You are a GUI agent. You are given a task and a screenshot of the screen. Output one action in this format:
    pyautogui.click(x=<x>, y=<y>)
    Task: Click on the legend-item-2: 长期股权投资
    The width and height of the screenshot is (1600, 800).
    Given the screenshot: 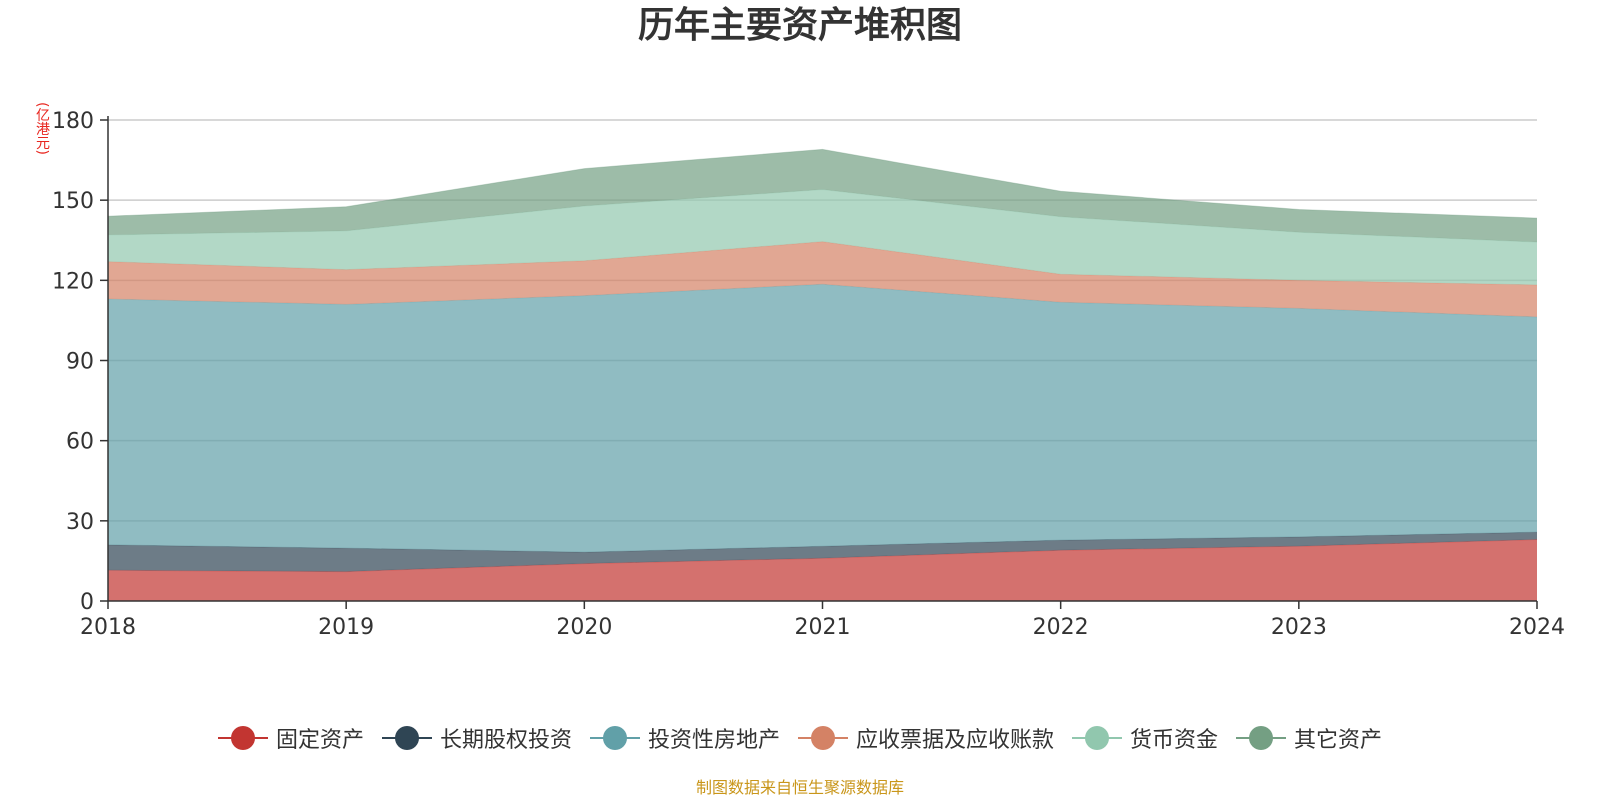 What is the action you would take?
    pyautogui.click(x=476, y=738)
    